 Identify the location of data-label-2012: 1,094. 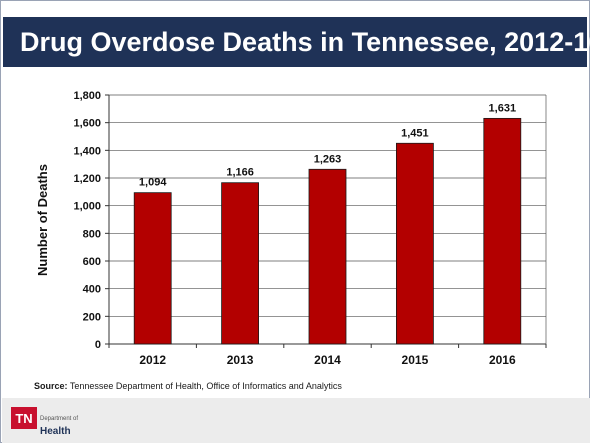
(153, 183).